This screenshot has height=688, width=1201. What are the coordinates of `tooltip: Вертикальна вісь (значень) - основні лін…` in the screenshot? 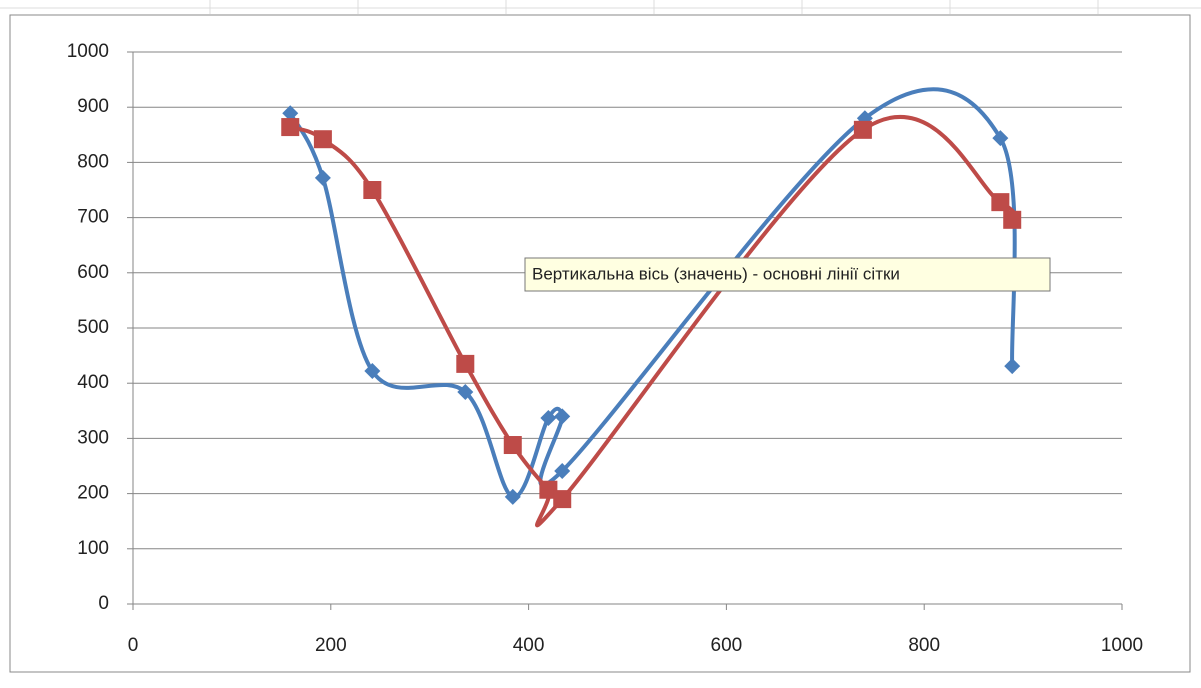 It's located at (787, 274).